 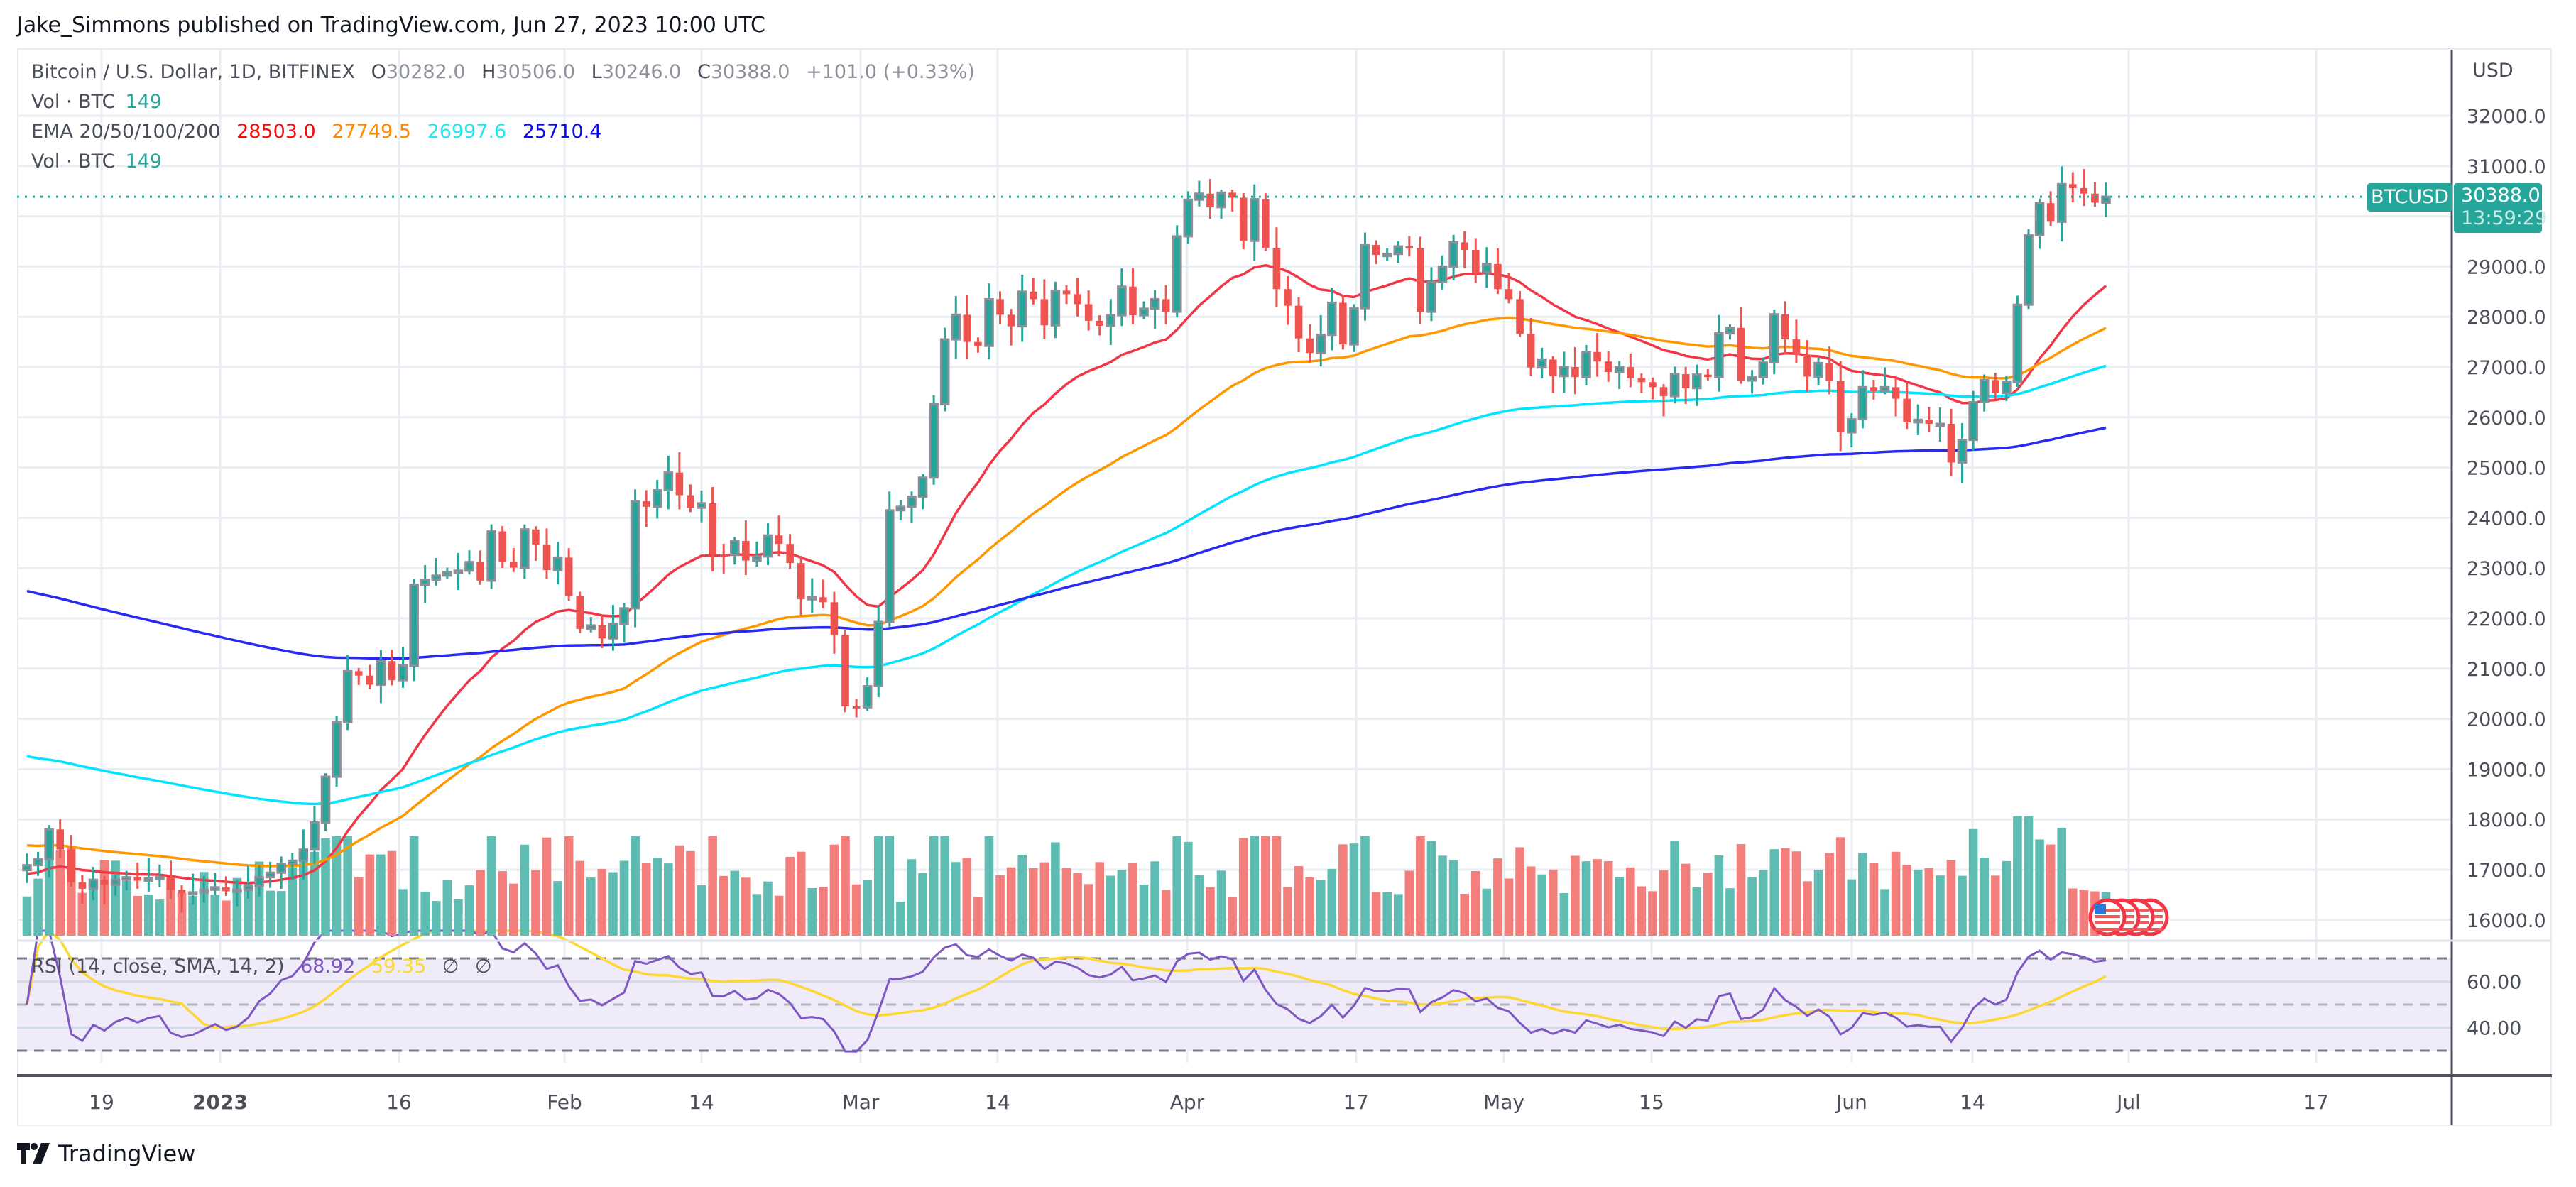 What do you see at coordinates (2409, 197) in the screenshot?
I see `symbol-price-label: BTCUSD` at bounding box center [2409, 197].